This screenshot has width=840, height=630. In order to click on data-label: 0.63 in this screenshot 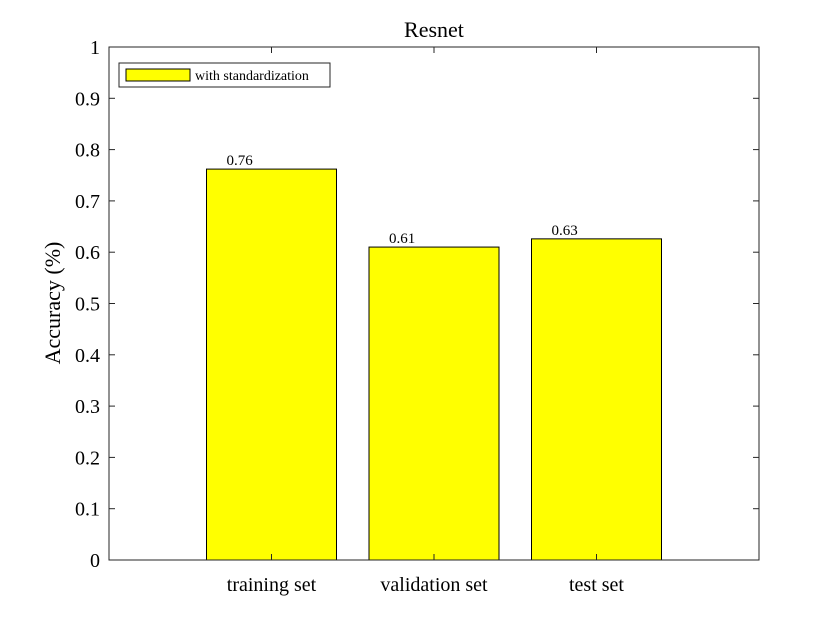, I will do `click(565, 231)`.